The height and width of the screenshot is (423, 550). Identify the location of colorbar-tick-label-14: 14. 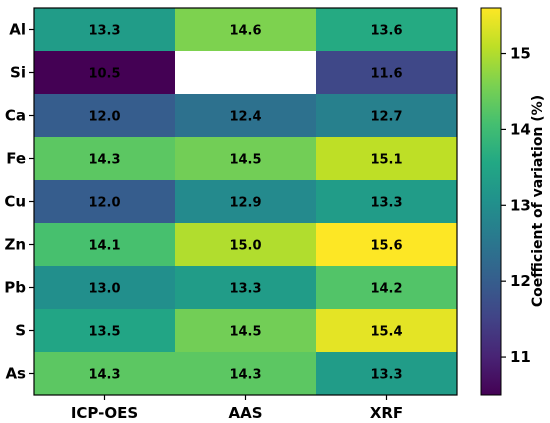
(520, 129).